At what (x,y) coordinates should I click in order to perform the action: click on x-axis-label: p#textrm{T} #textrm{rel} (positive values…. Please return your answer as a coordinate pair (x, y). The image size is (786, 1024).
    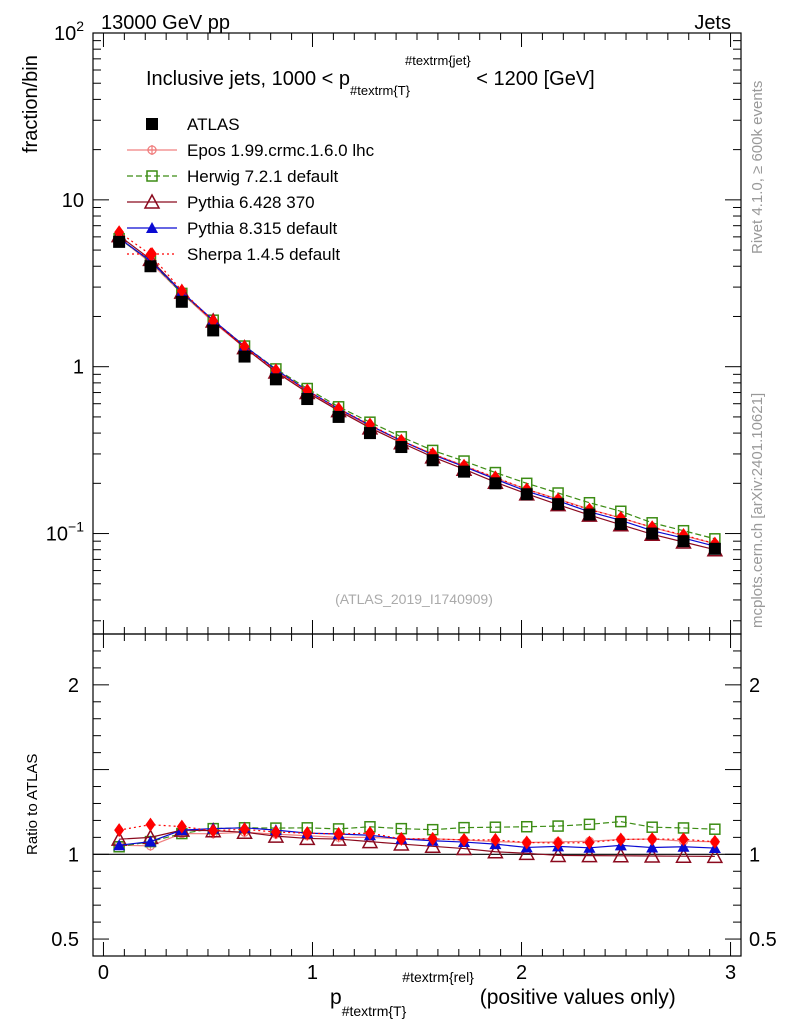
    Looking at the image, I should click on (503, 994).